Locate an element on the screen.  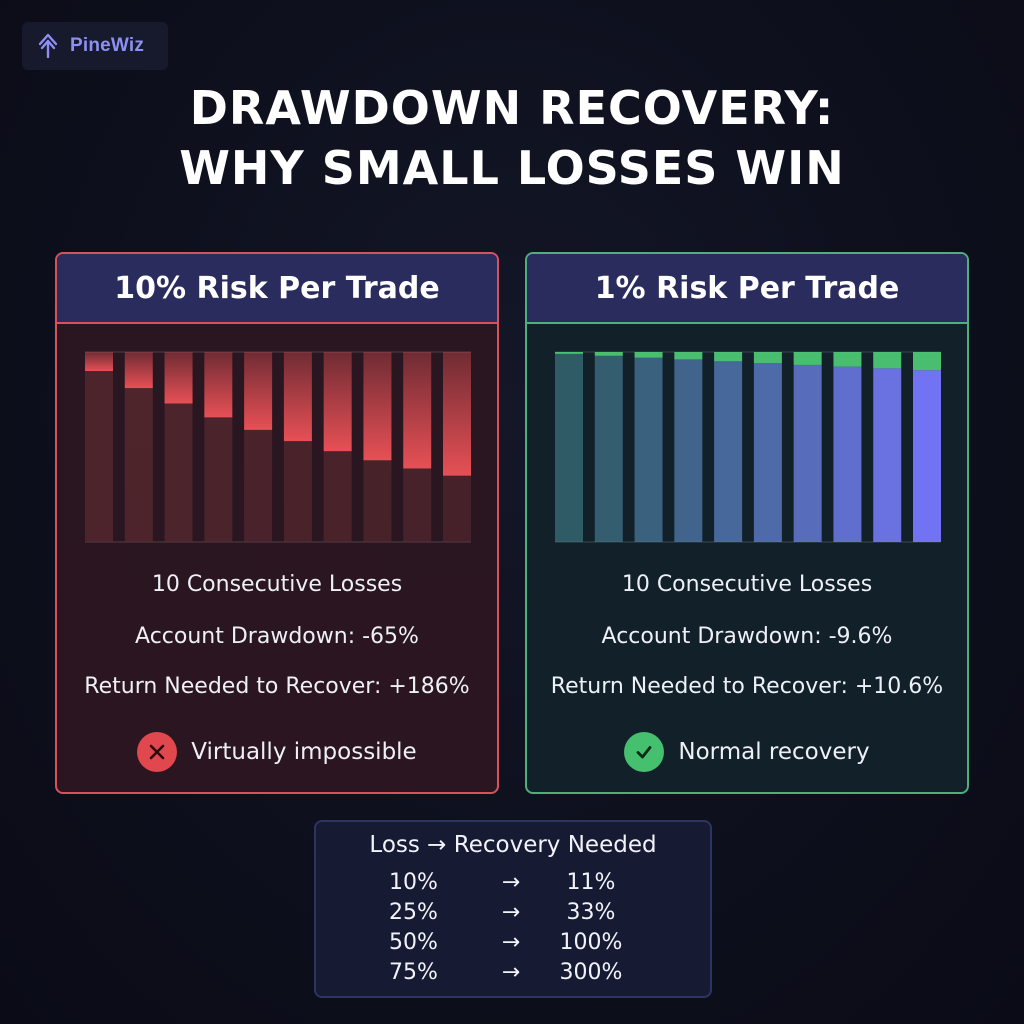
title-line-2: WHY SMALL LOSSES WIN is located at coordinates (512, 168).